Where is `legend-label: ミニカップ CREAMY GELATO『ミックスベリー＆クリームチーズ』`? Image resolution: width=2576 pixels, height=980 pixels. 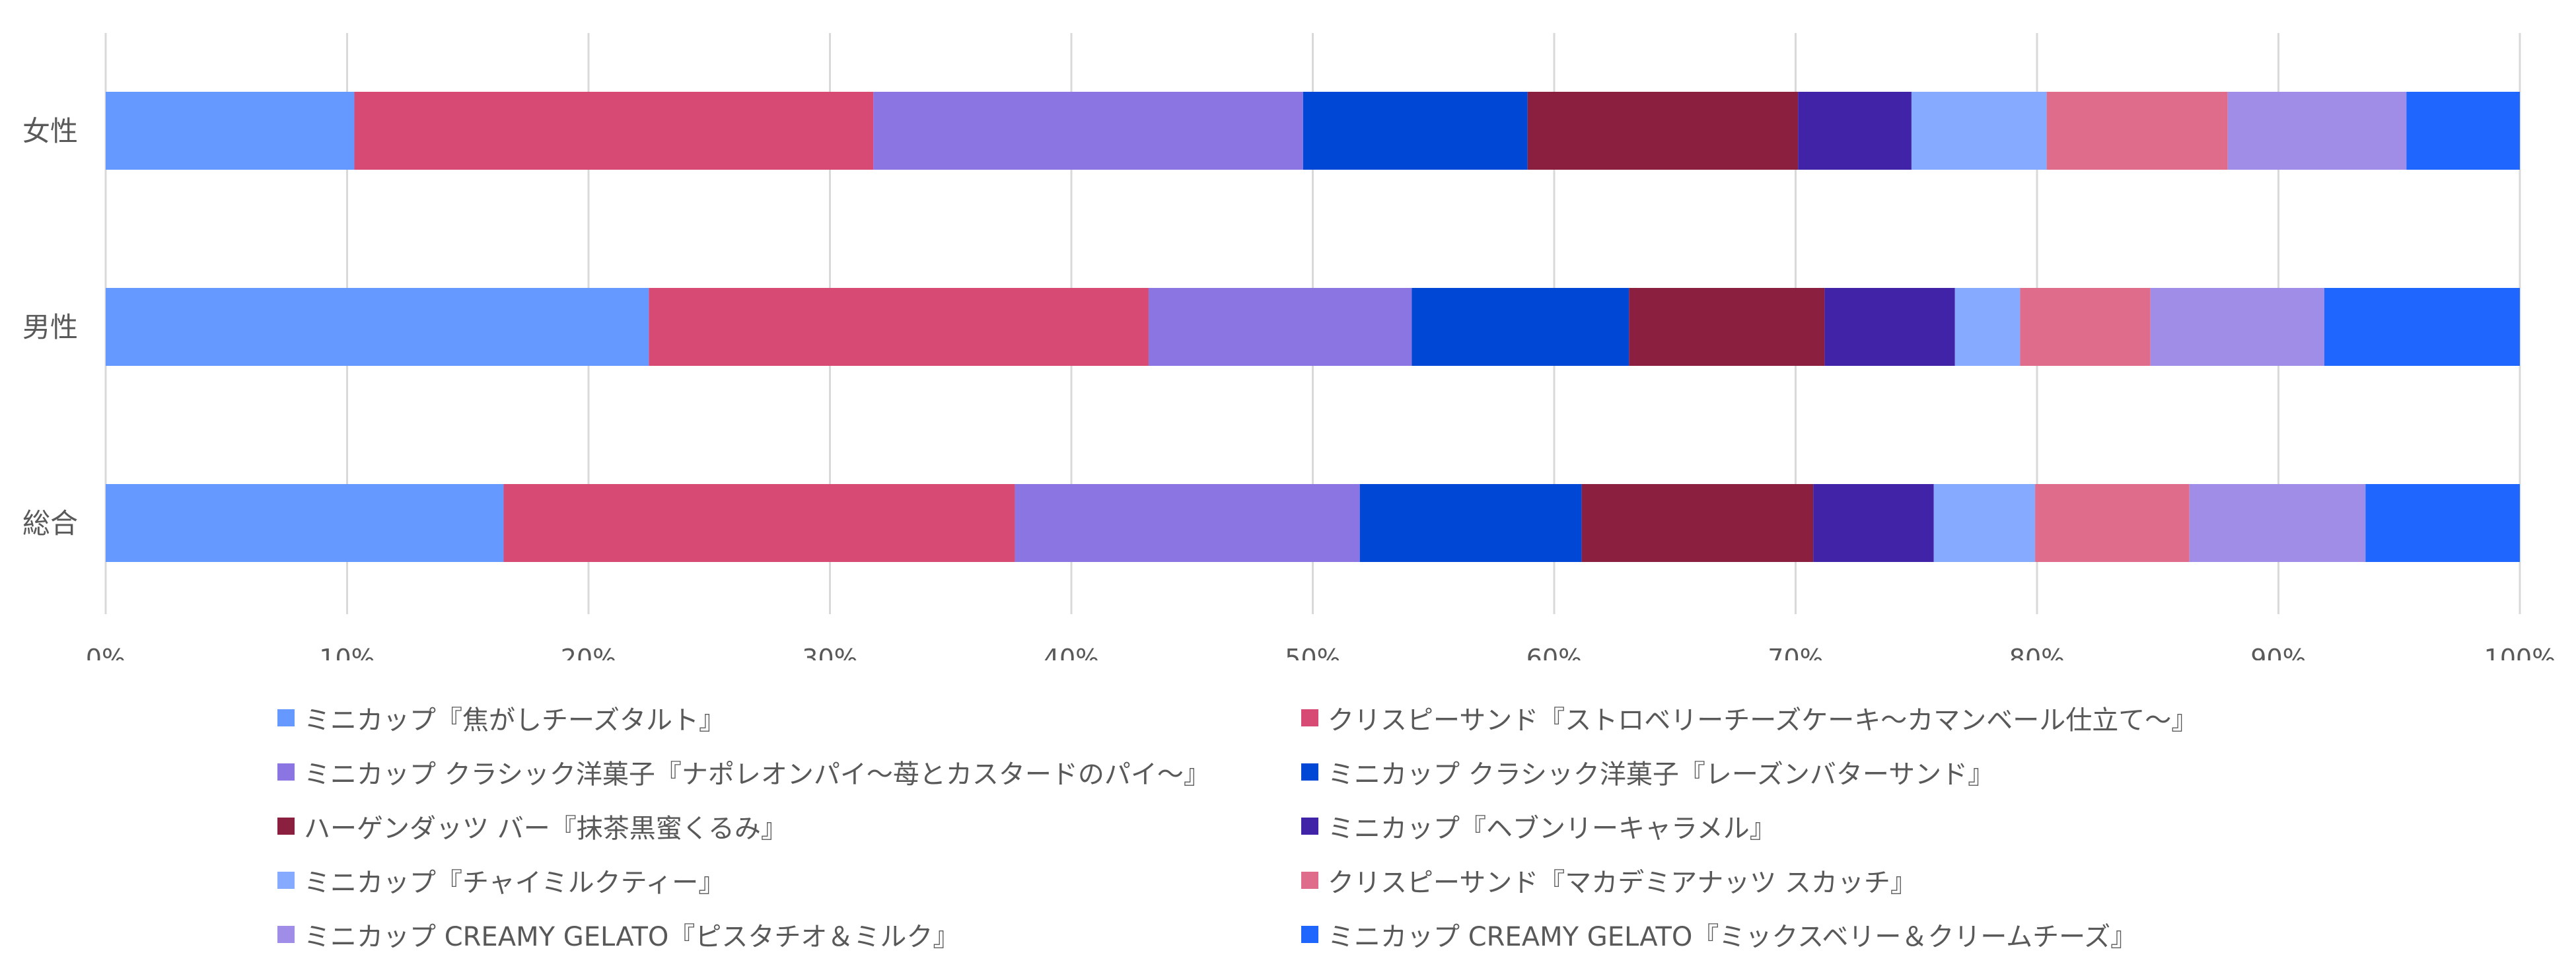 legend-label: ミニカップ CREAMY GELATO『ミックスベリー＆クリームチーズ』 is located at coordinates (1732, 937).